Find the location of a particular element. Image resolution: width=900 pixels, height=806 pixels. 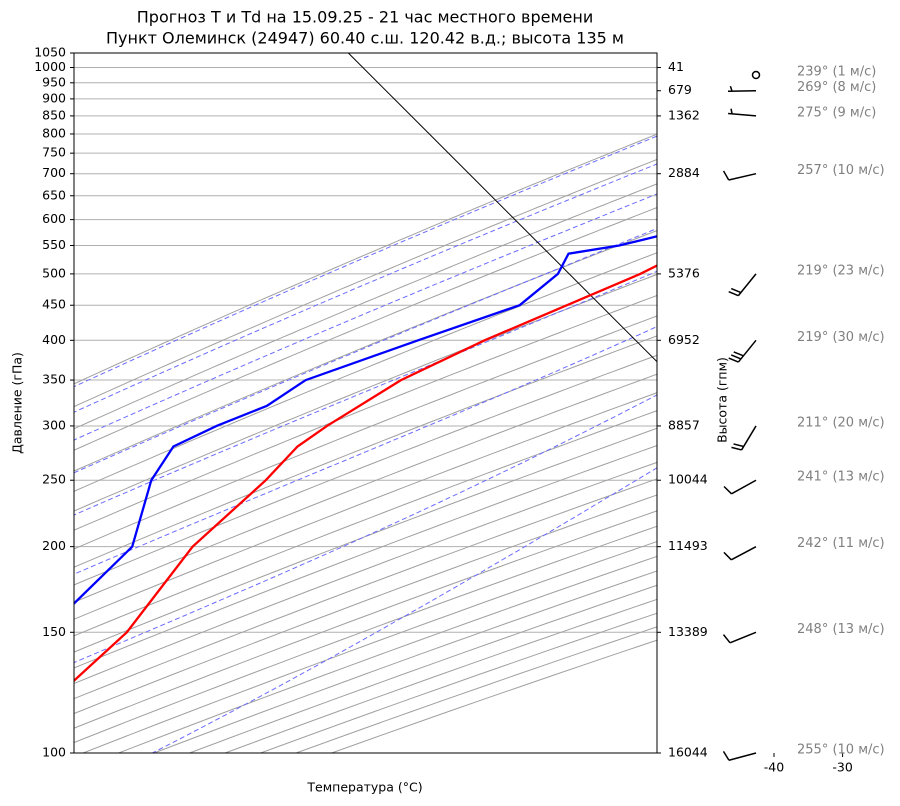

y-tick-label: 300 is located at coordinates (54, 424).